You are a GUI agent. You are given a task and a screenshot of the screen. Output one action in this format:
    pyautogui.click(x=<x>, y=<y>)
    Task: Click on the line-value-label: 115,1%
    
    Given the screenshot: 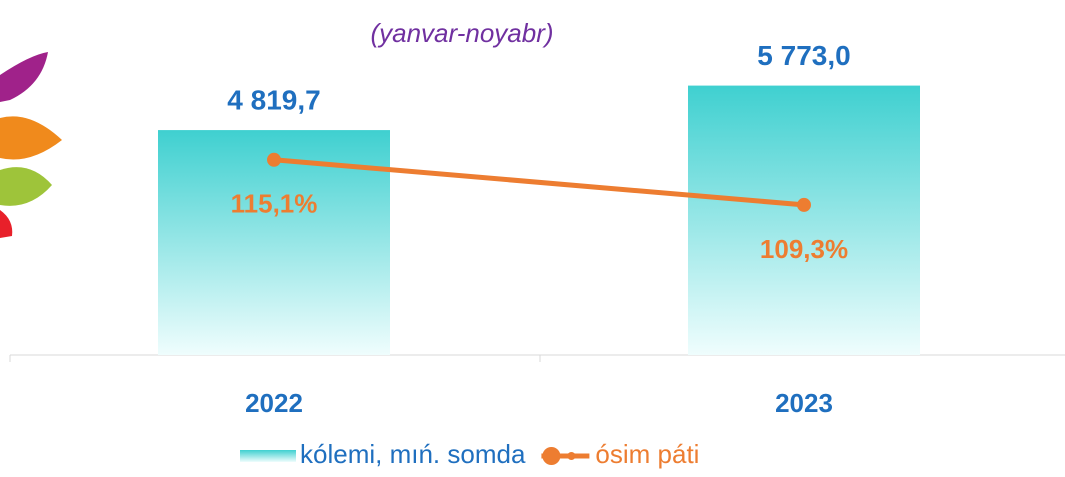 What is the action you would take?
    pyautogui.click(x=274, y=204)
    